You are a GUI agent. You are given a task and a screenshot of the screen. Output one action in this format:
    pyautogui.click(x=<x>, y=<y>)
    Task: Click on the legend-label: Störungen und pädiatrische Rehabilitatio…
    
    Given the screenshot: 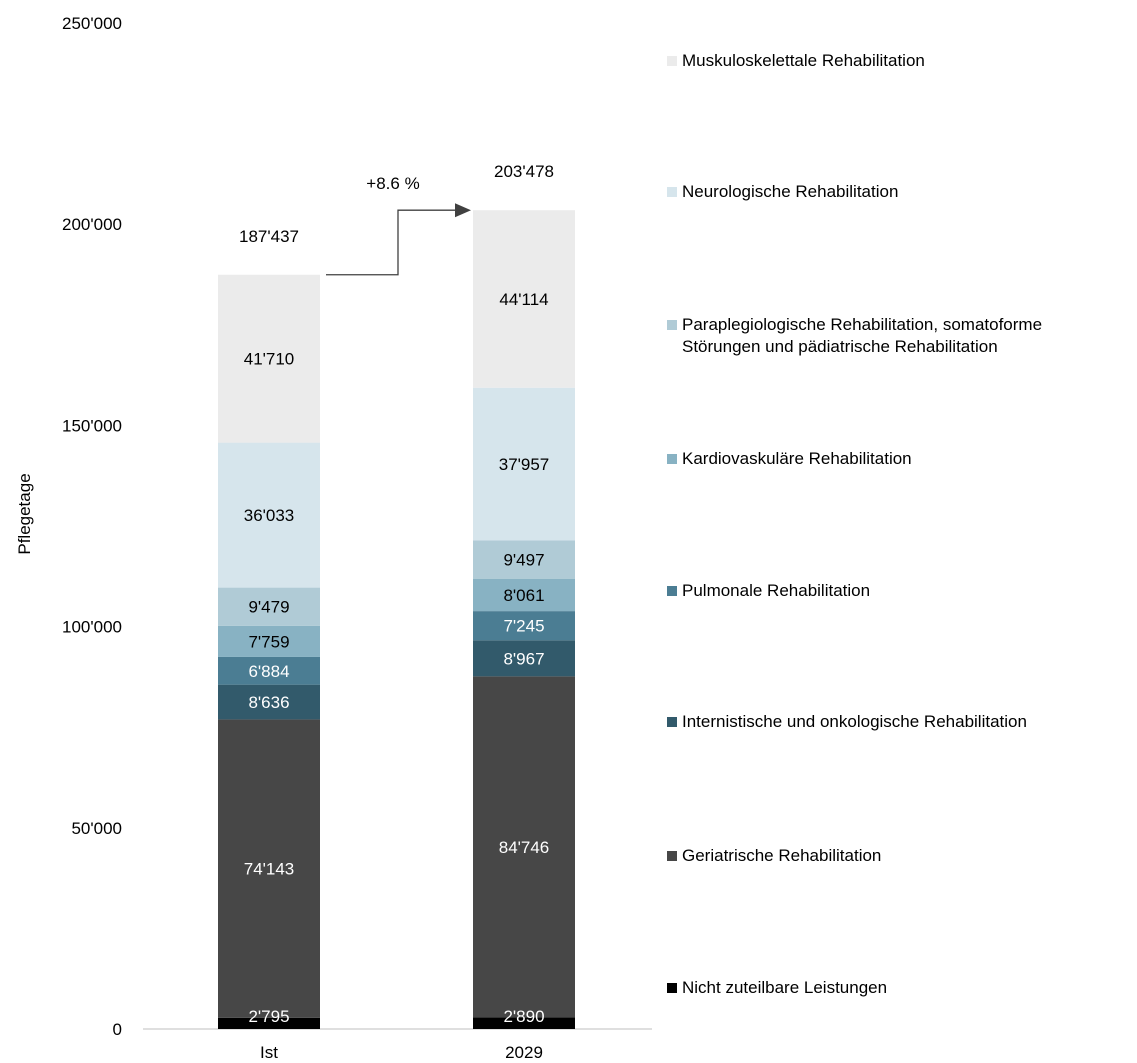 What is the action you would take?
    pyautogui.click(x=840, y=346)
    